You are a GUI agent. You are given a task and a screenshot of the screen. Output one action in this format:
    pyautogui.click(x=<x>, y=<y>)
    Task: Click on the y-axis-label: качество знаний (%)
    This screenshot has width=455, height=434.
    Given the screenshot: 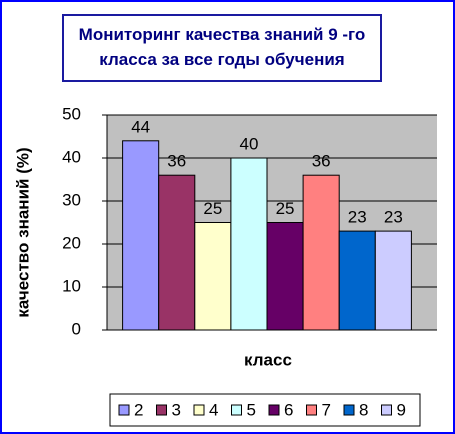 What is the action you would take?
    pyautogui.click(x=22, y=232)
    